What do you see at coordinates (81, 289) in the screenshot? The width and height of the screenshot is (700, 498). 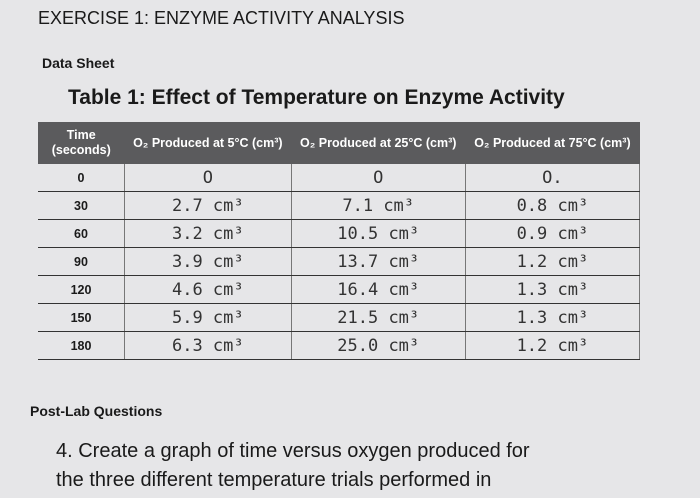 I see `time-cell: 120` at bounding box center [81, 289].